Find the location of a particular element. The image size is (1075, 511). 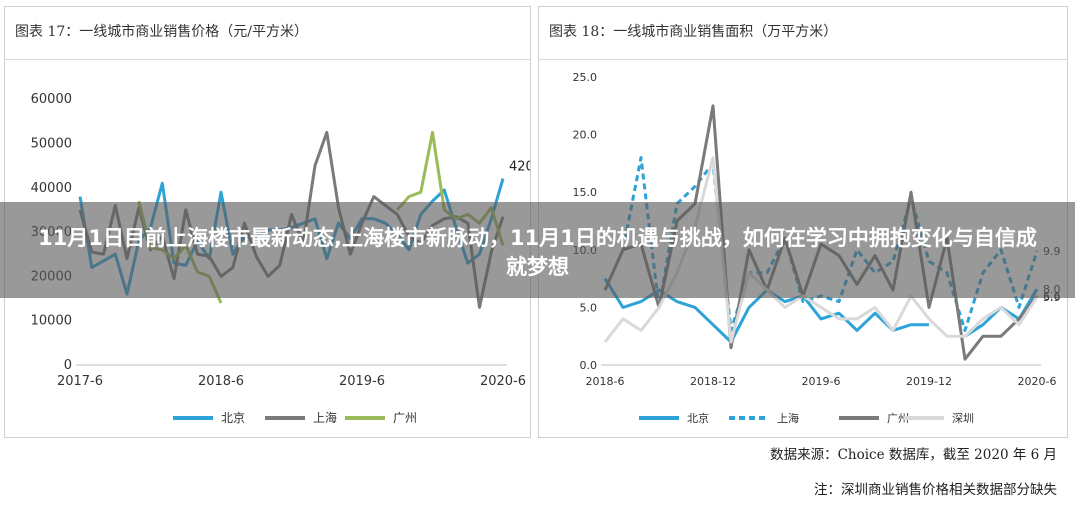

y-tick-label: 5.0 is located at coordinates (589, 307).